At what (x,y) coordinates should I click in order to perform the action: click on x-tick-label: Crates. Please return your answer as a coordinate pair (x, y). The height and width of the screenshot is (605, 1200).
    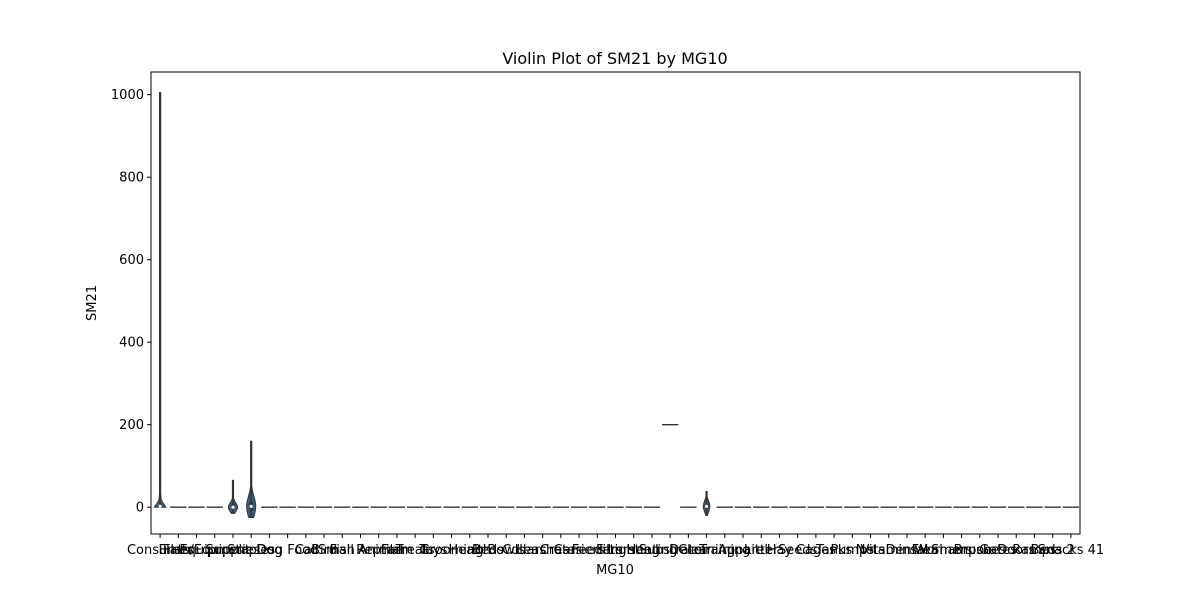
    Looking at the image, I should click on (561, 550).